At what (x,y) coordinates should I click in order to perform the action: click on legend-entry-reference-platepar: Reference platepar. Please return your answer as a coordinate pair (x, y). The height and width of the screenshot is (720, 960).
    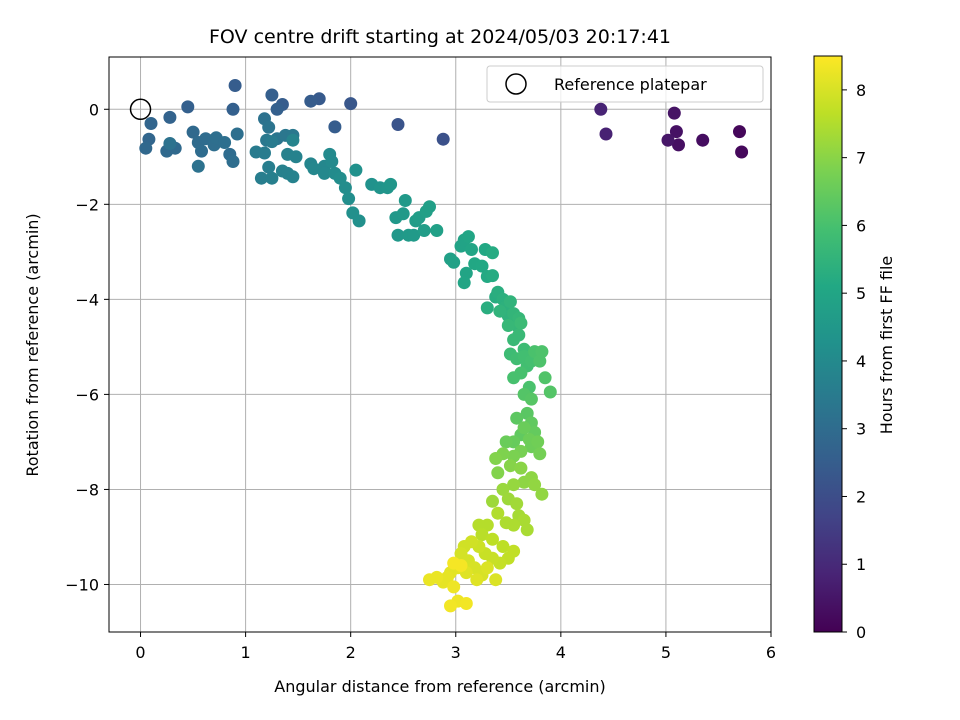
    Looking at the image, I should click on (630, 84).